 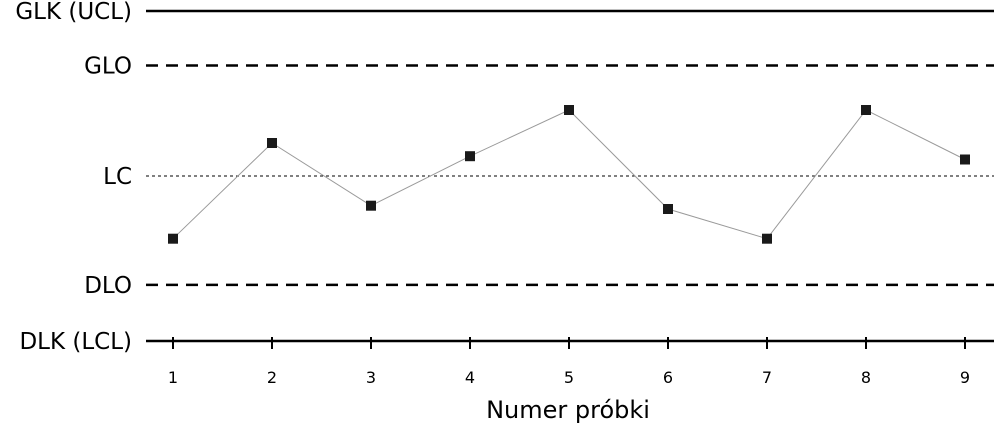 What do you see at coordinates (470, 377) in the screenshot?
I see `x-tick-label-4: 4` at bounding box center [470, 377].